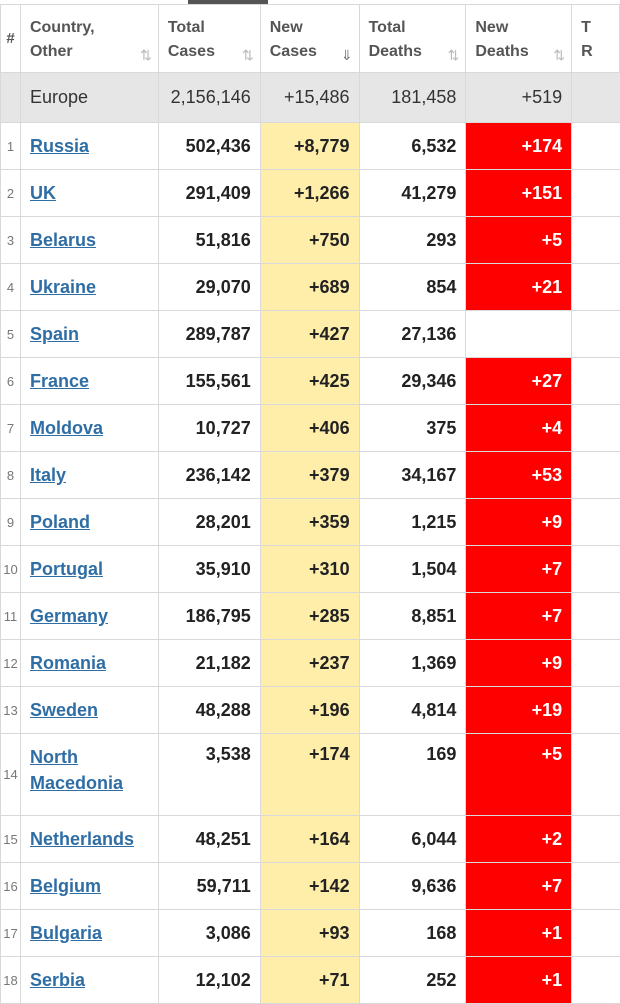  Describe the element at coordinates (10, 569) in the screenshot. I see `row-index: 10` at that location.